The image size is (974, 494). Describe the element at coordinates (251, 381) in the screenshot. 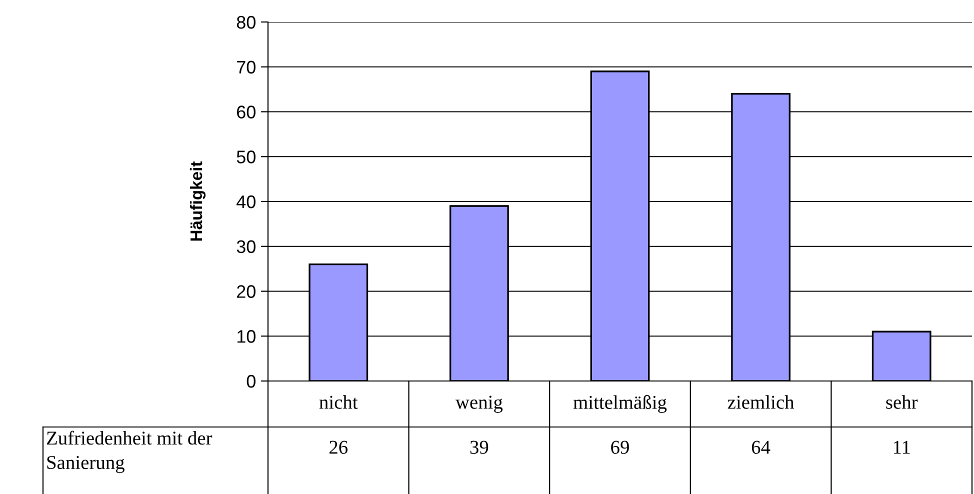

I see `y-tick-label: 0` at that location.